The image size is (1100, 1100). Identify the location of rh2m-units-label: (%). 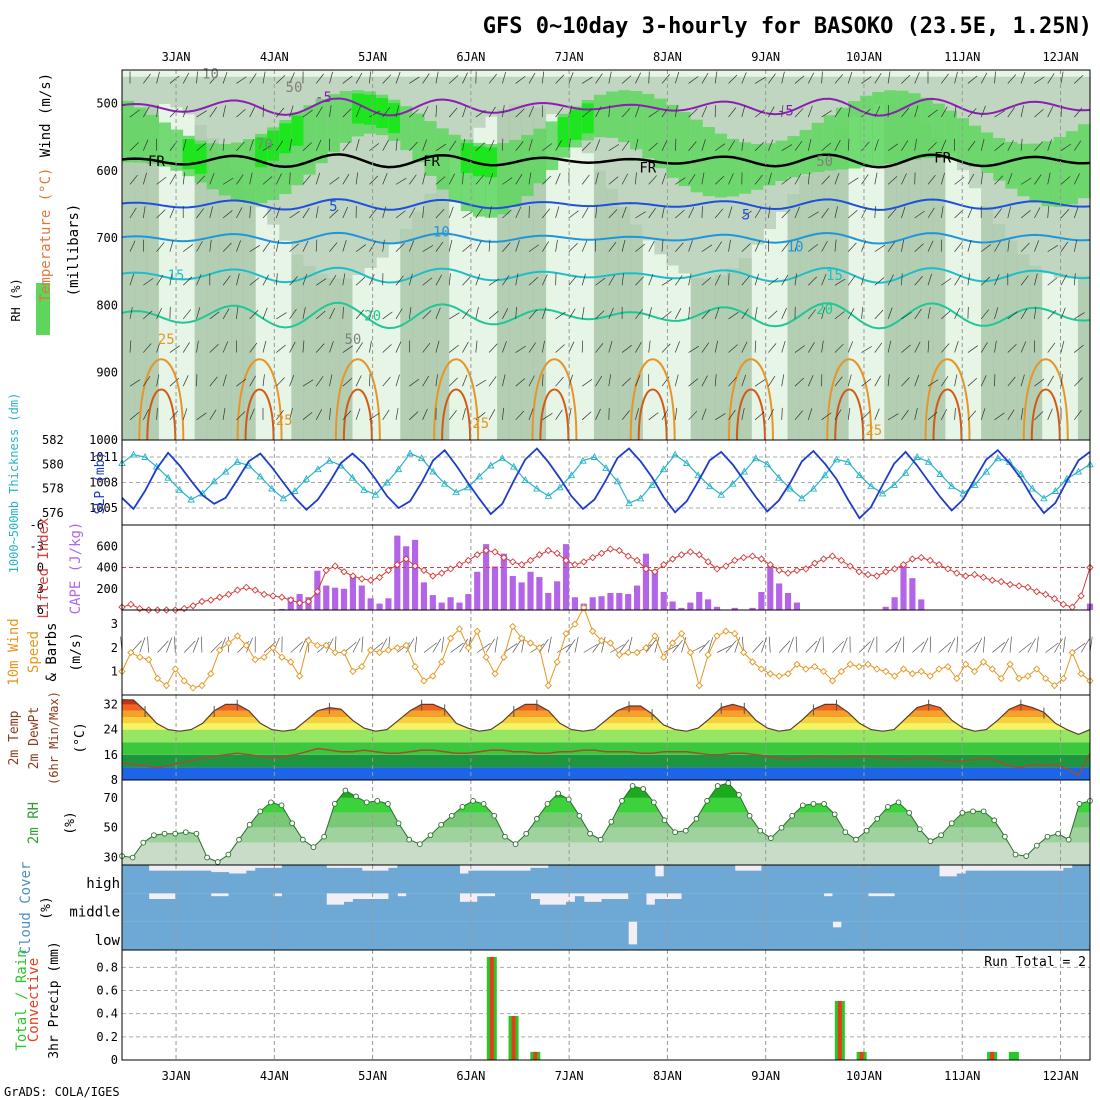
(70, 822).